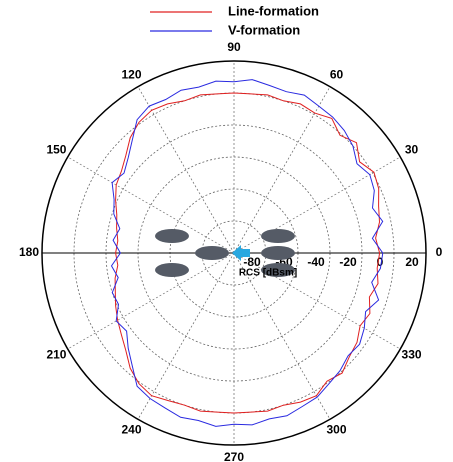  What do you see at coordinates (439, 252) in the screenshot?
I see `theta-tick-label: 0` at bounding box center [439, 252].